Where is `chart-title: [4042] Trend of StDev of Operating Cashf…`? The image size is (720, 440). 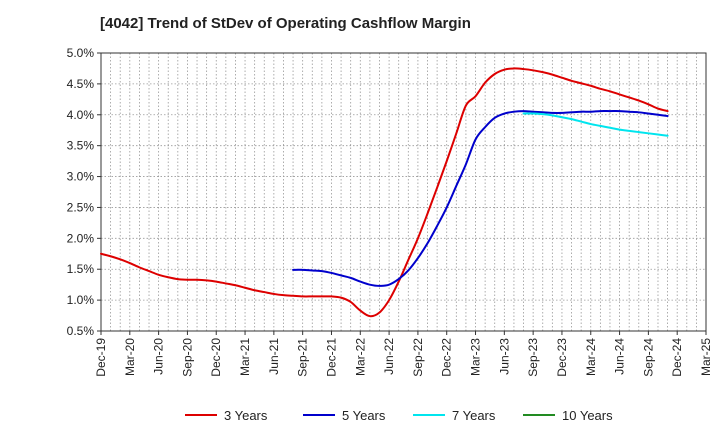
chart-title: [4042] Trend of StDev of Operating Cashf… is located at coordinates (285, 23).